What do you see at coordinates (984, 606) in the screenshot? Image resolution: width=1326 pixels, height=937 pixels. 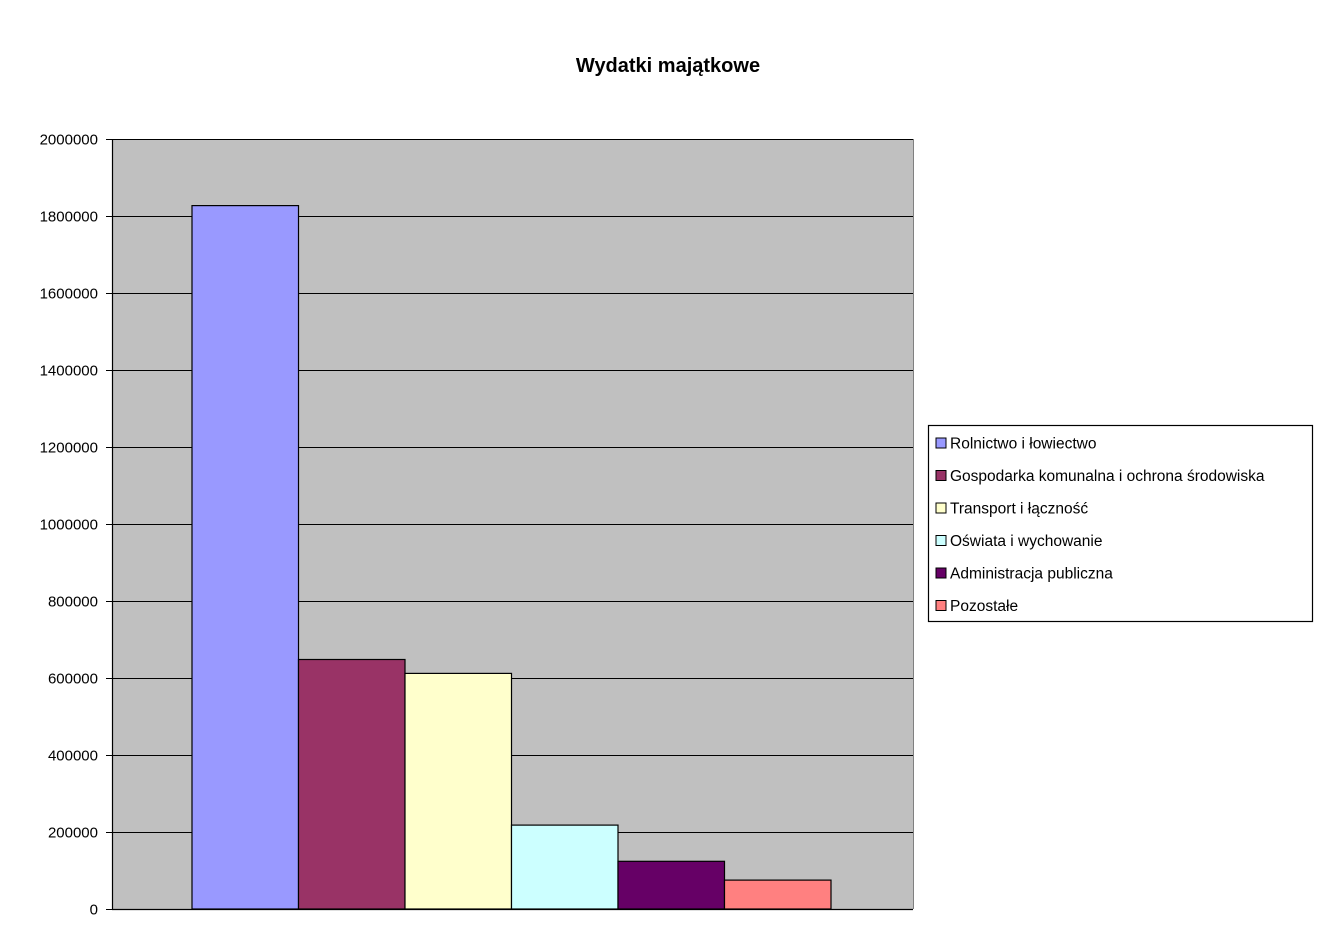 I see `legend-label: Pozostałe` at bounding box center [984, 606].